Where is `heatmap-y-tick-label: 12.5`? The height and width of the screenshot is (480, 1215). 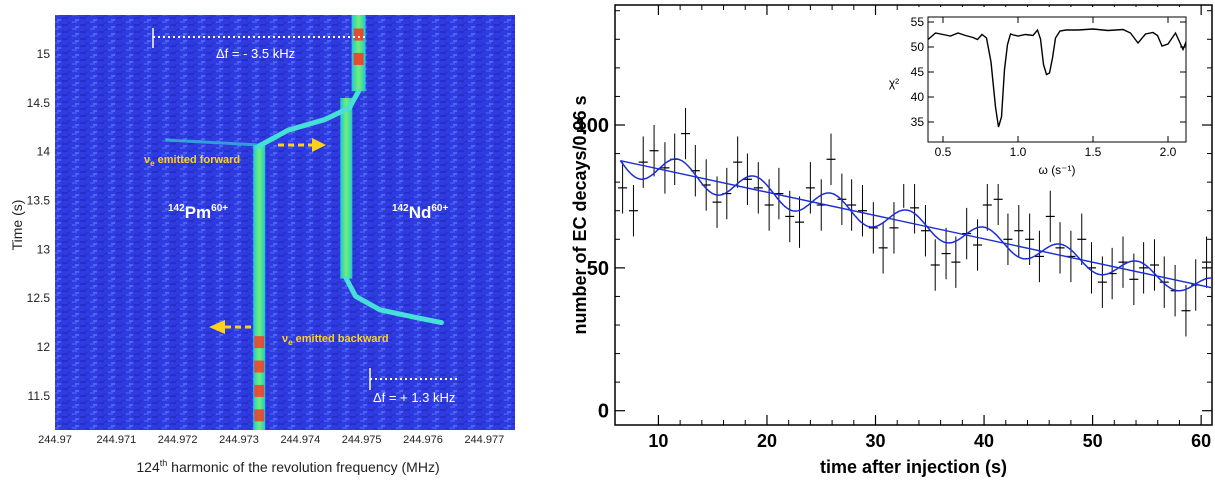 heatmap-y-tick-label: 12.5 is located at coordinates (39, 298).